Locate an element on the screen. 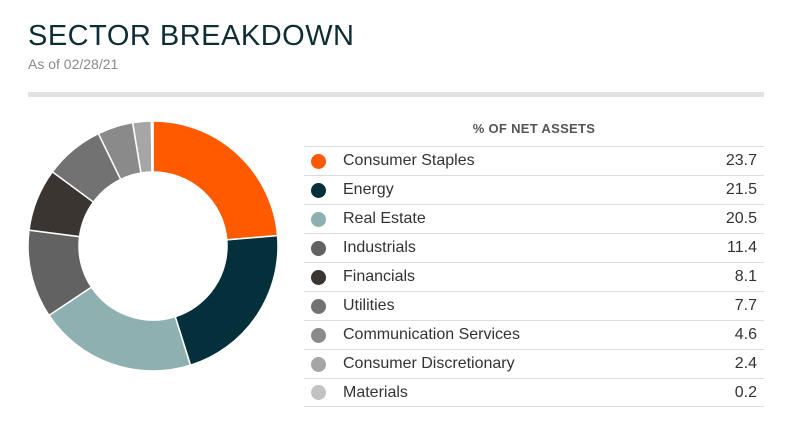 The height and width of the screenshot is (424, 805). sector-label: Utilities is located at coordinates (369, 305).